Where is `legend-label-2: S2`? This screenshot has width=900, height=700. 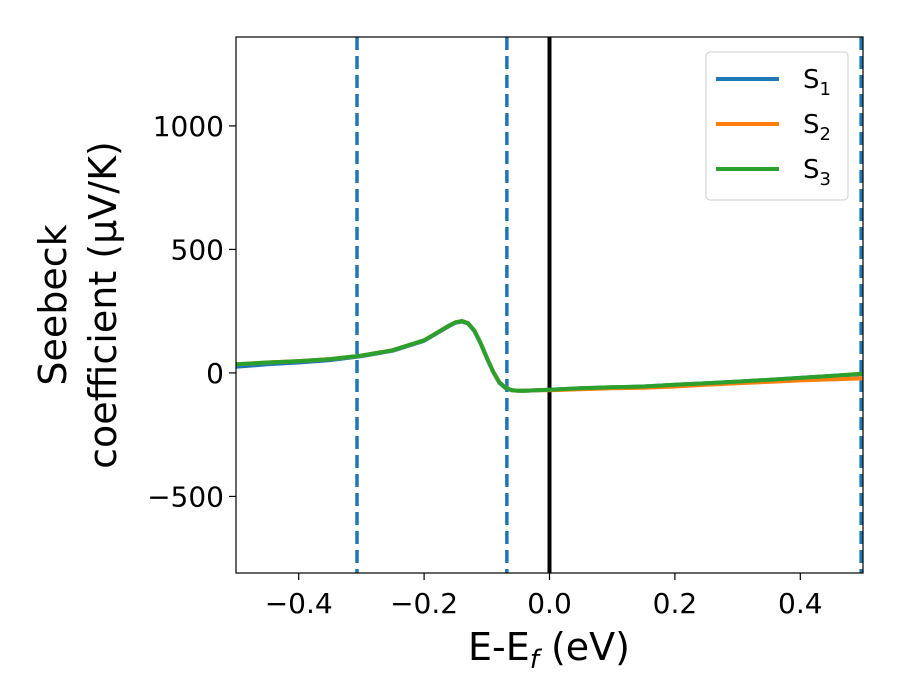 legend-label-2: S2 is located at coordinates (817, 127).